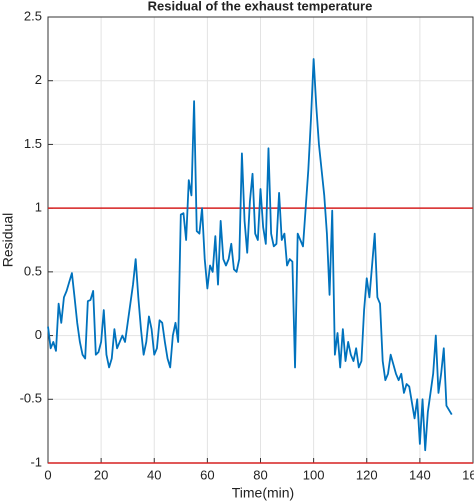 This screenshot has height=502, width=474. Describe the element at coordinates (420, 474) in the screenshot. I see `x-tick-label: 140` at that location.